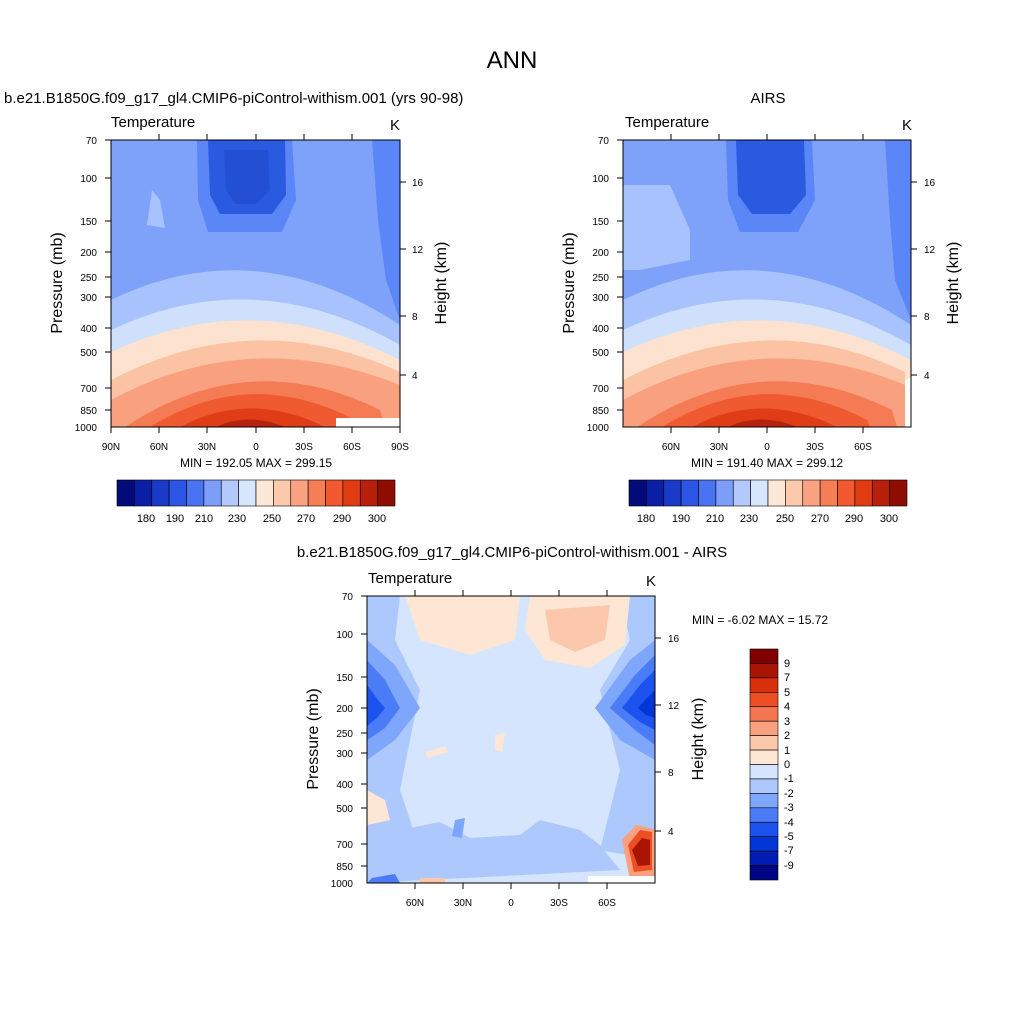  I want to click on panel-obs-y2-title: Height (km), so click(953, 283).